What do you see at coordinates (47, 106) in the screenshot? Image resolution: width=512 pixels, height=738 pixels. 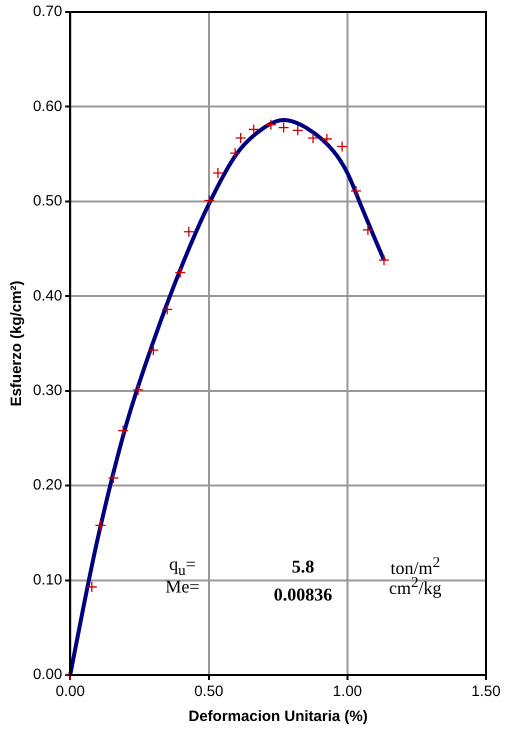 I see `y-tick-label: 0.60` at bounding box center [47, 106].